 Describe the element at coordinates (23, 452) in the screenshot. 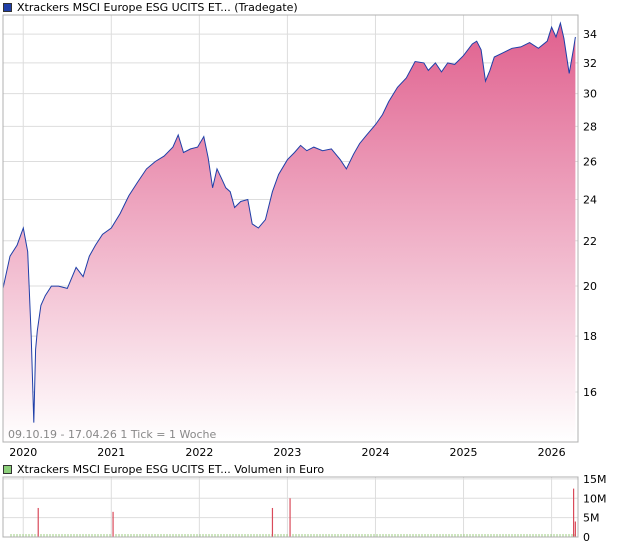

I see `price-x-tick-label: 2020` at that location.